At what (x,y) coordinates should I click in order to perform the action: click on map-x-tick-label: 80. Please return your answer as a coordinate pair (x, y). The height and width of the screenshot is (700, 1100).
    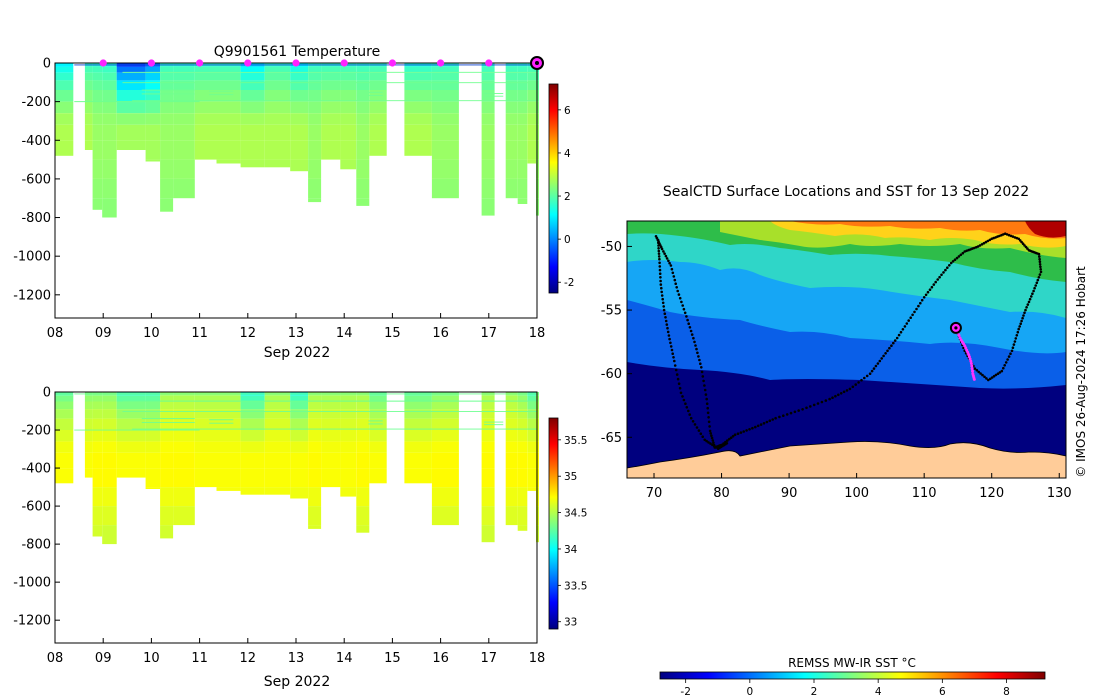
    Looking at the image, I should click on (721, 493).